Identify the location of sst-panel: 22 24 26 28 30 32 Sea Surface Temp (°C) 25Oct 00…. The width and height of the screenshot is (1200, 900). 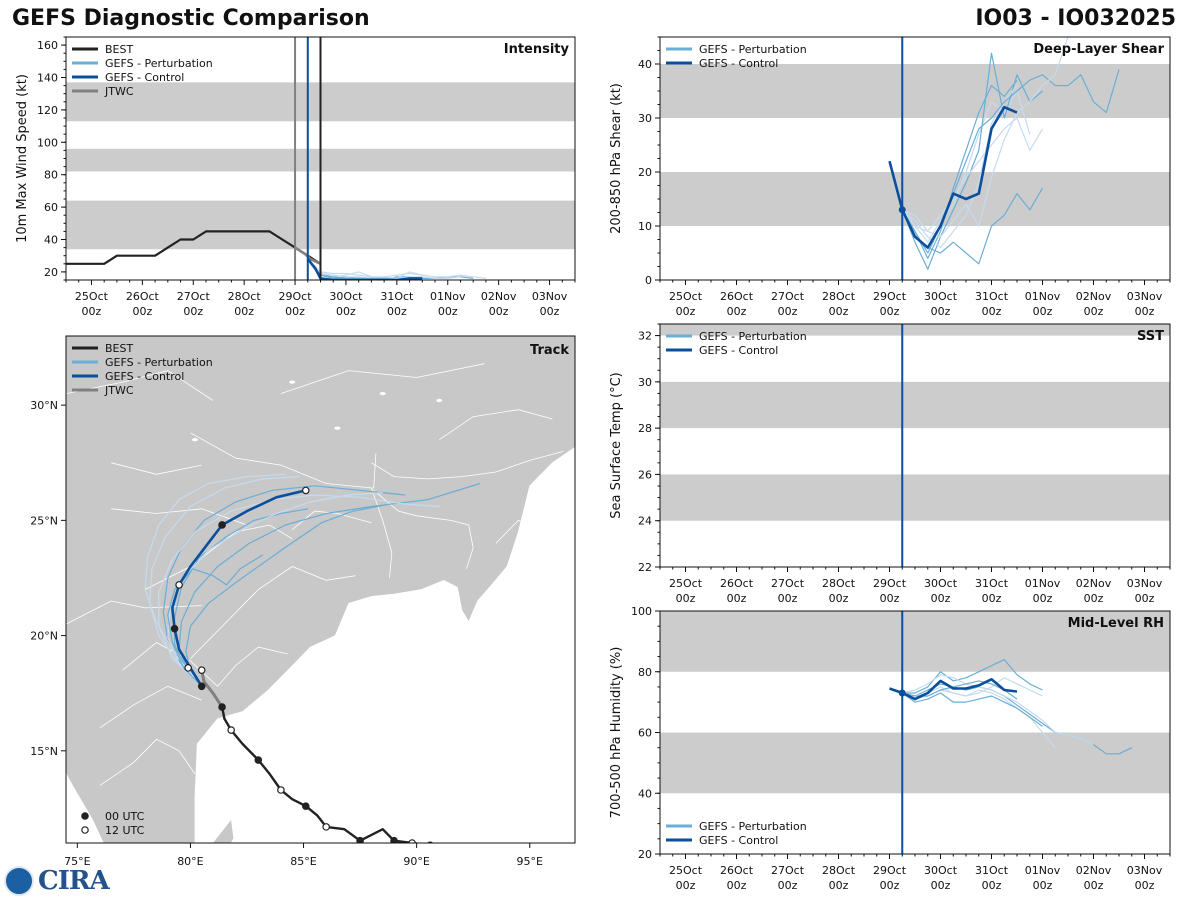
(890, 464).